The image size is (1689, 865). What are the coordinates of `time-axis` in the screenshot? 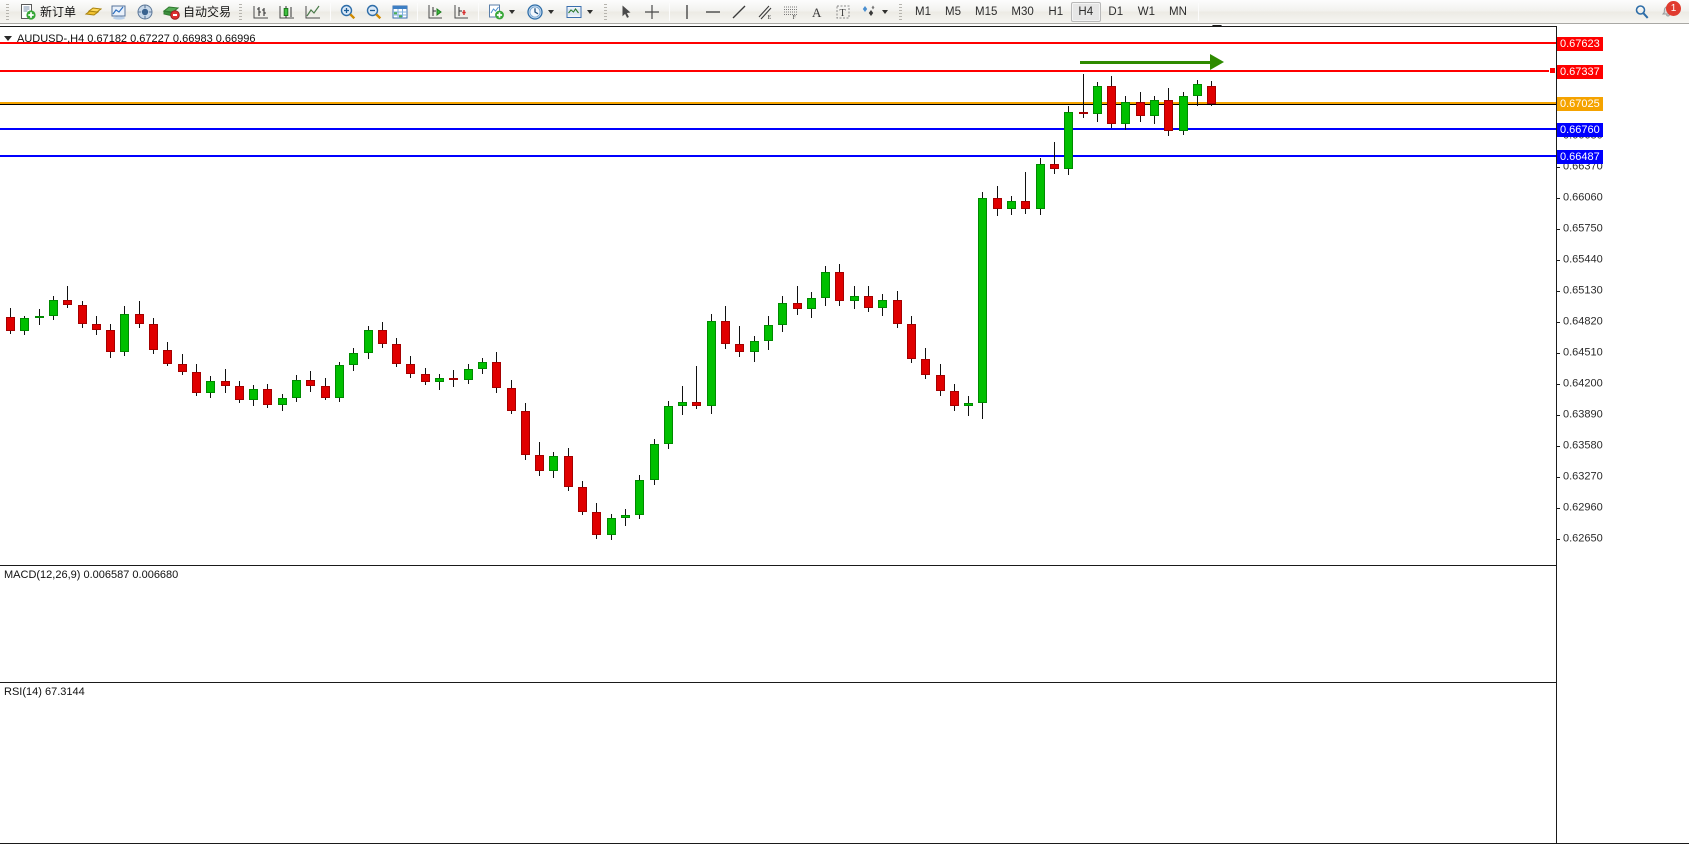 It's located at (844, 854).